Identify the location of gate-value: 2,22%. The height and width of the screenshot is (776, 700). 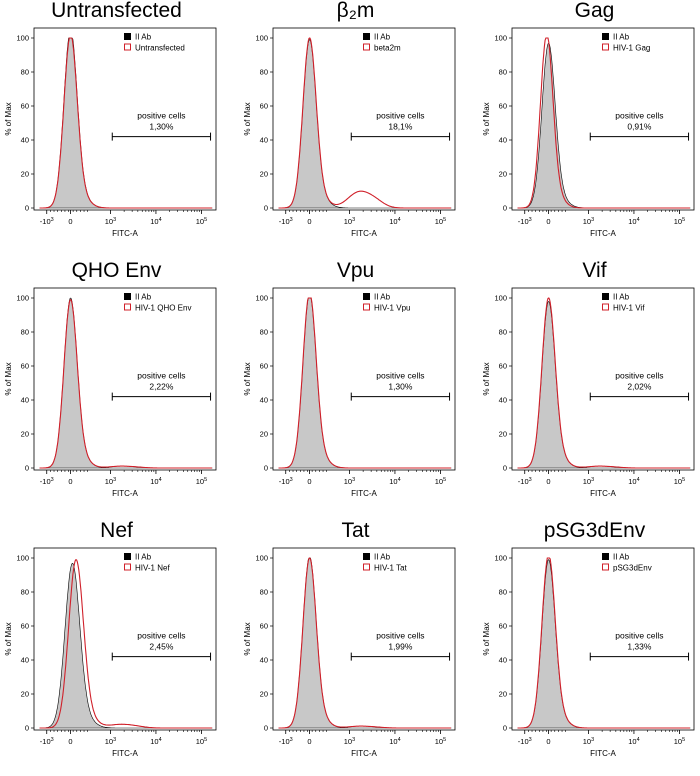
(161, 387).